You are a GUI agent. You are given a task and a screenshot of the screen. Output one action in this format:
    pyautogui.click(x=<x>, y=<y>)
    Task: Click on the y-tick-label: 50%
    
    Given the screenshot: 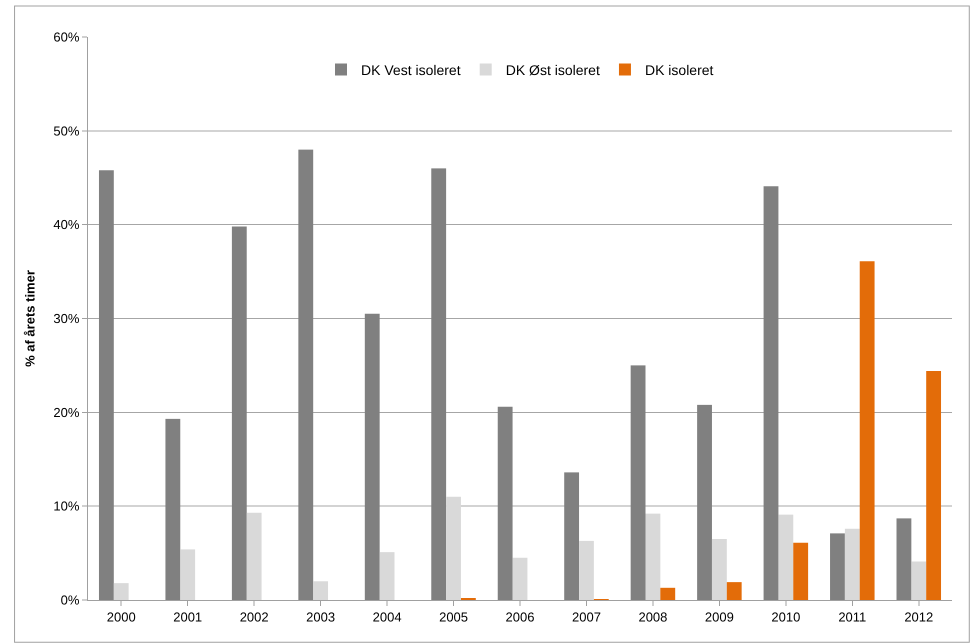 What is the action you would take?
    pyautogui.click(x=66, y=130)
    